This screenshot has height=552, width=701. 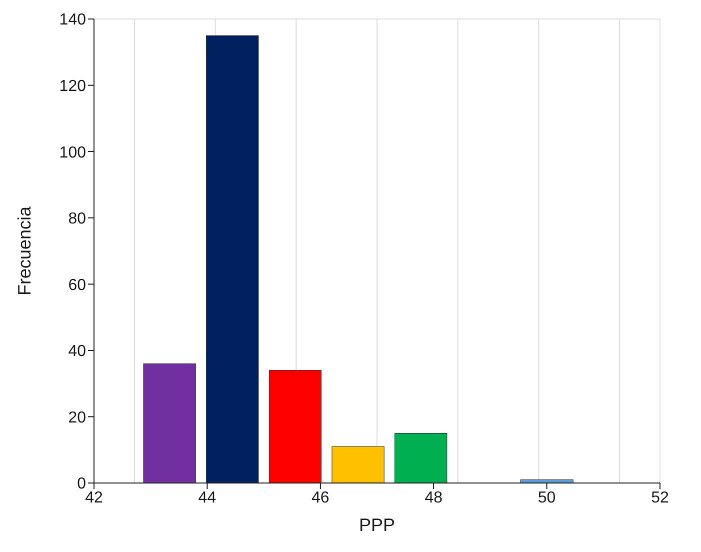 I want to click on x-axis-title: PPP, so click(x=377, y=525).